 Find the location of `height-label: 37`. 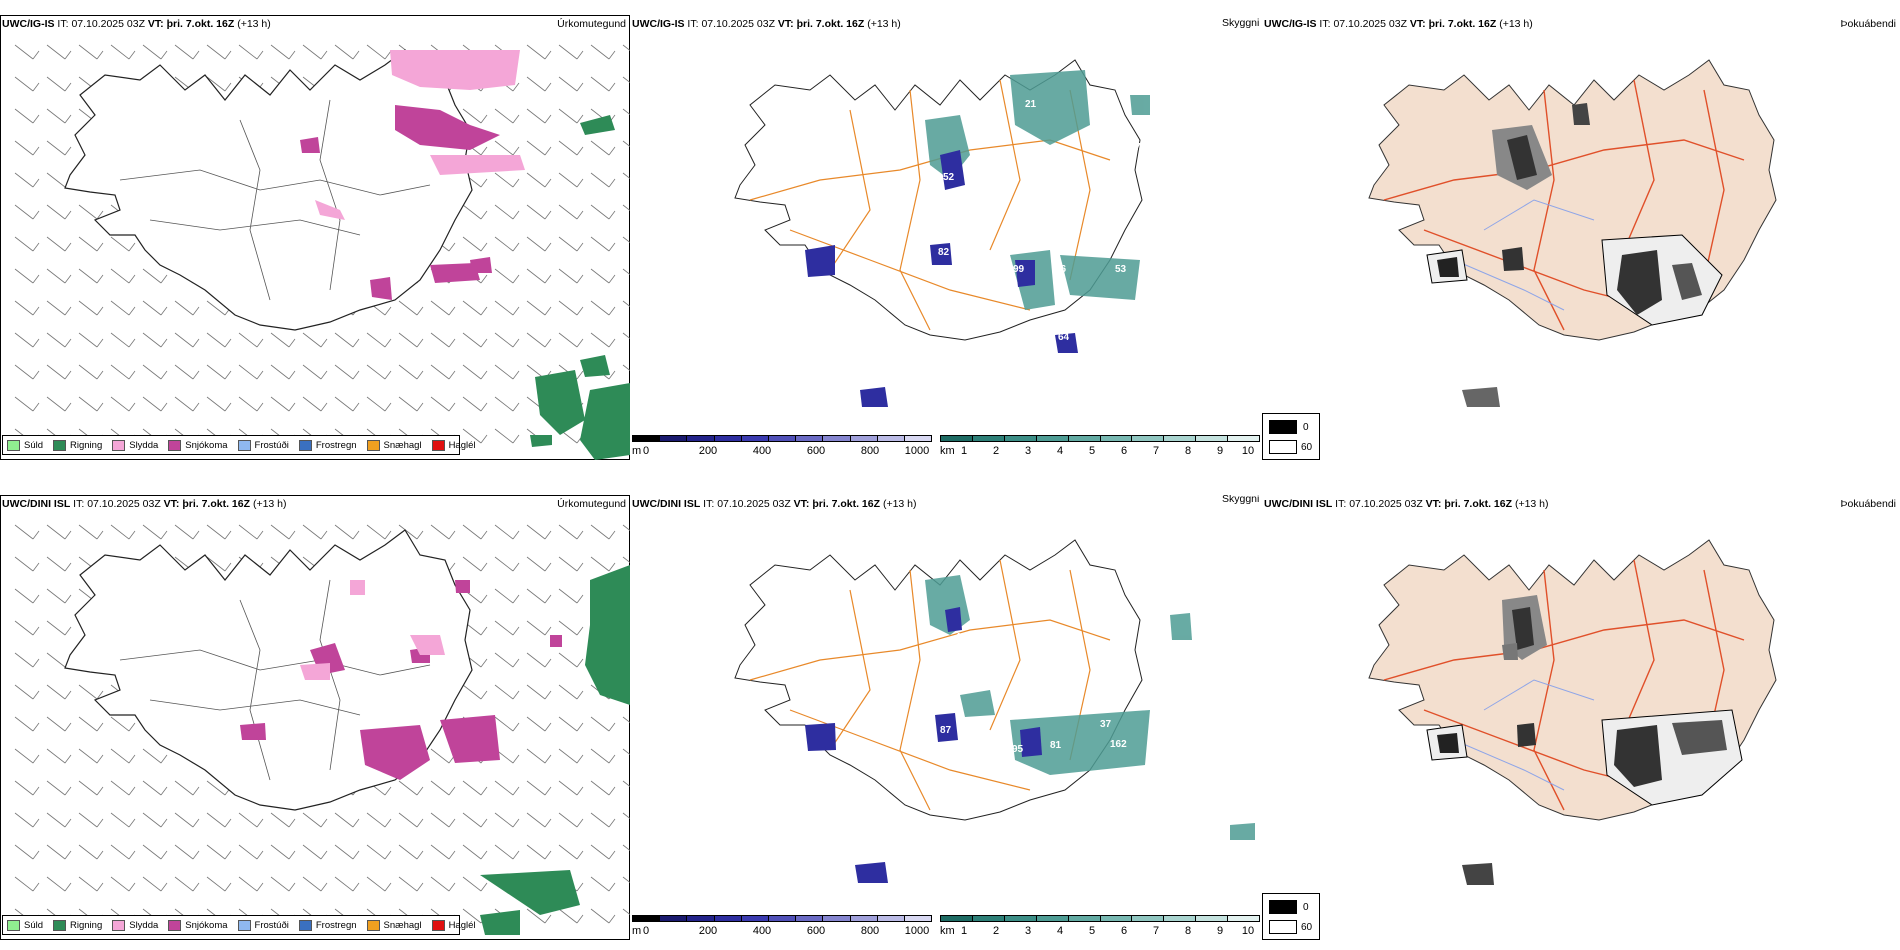

height-label: 37 is located at coordinates (1106, 724).